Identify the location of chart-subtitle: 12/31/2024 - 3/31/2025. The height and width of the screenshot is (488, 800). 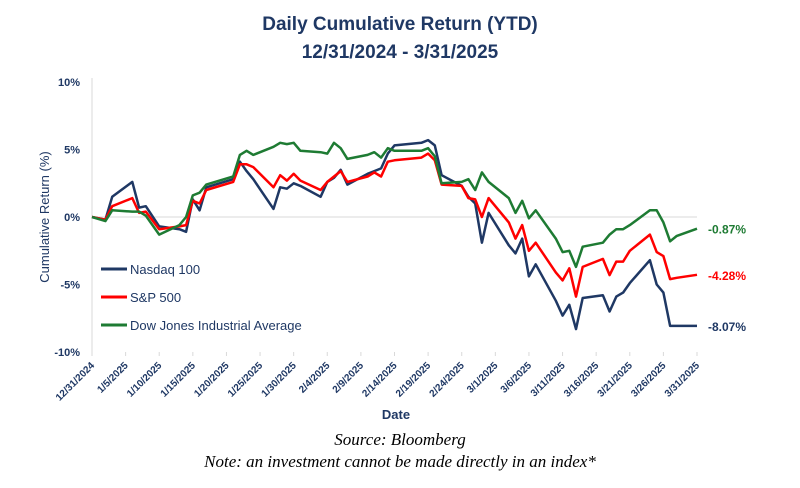
(400, 52).